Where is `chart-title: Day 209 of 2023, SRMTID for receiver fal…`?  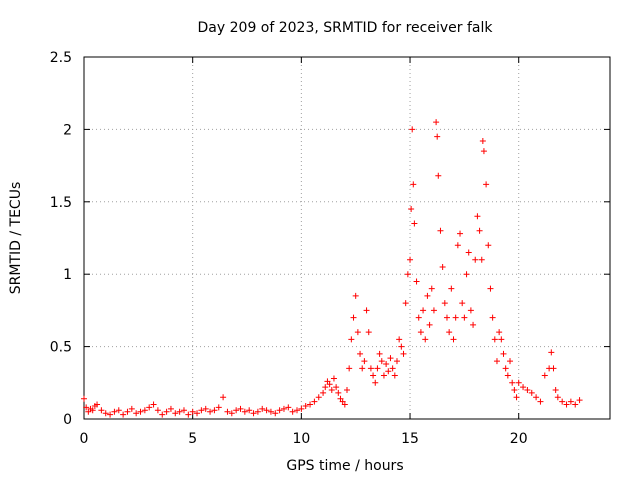 chart-title: Day 209 of 2023, SRMTID for receiver fal… is located at coordinates (346, 28).